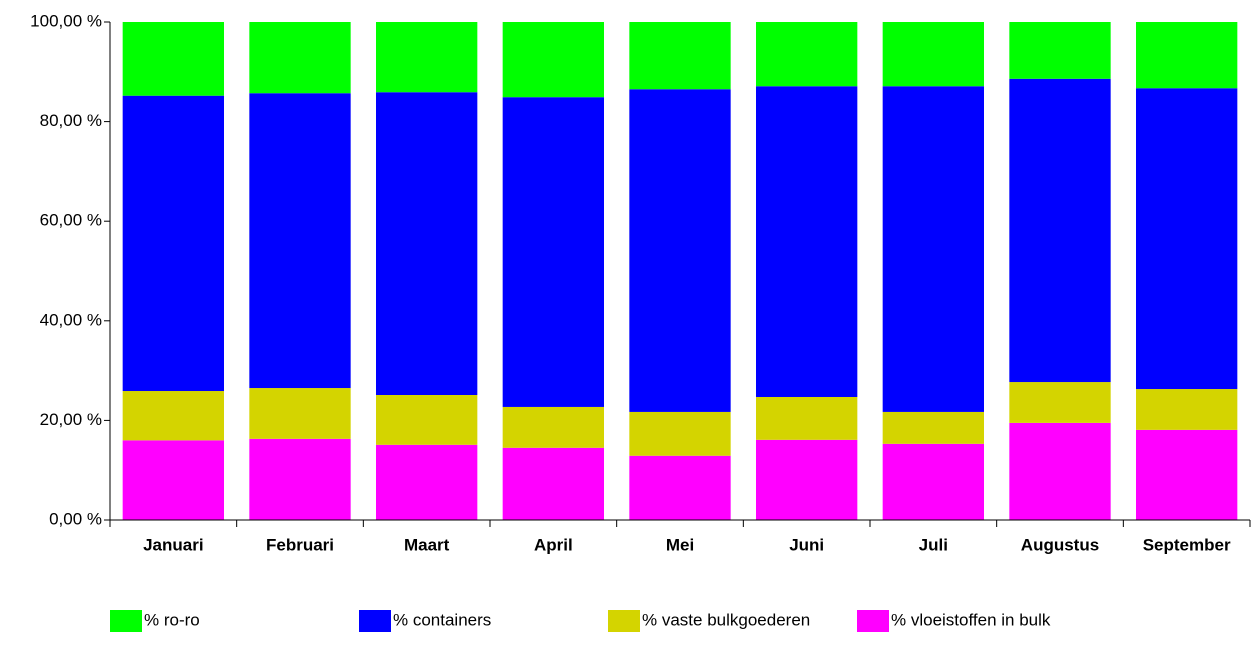  I want to click on x-tick-label: Juni, so click(806, 544).